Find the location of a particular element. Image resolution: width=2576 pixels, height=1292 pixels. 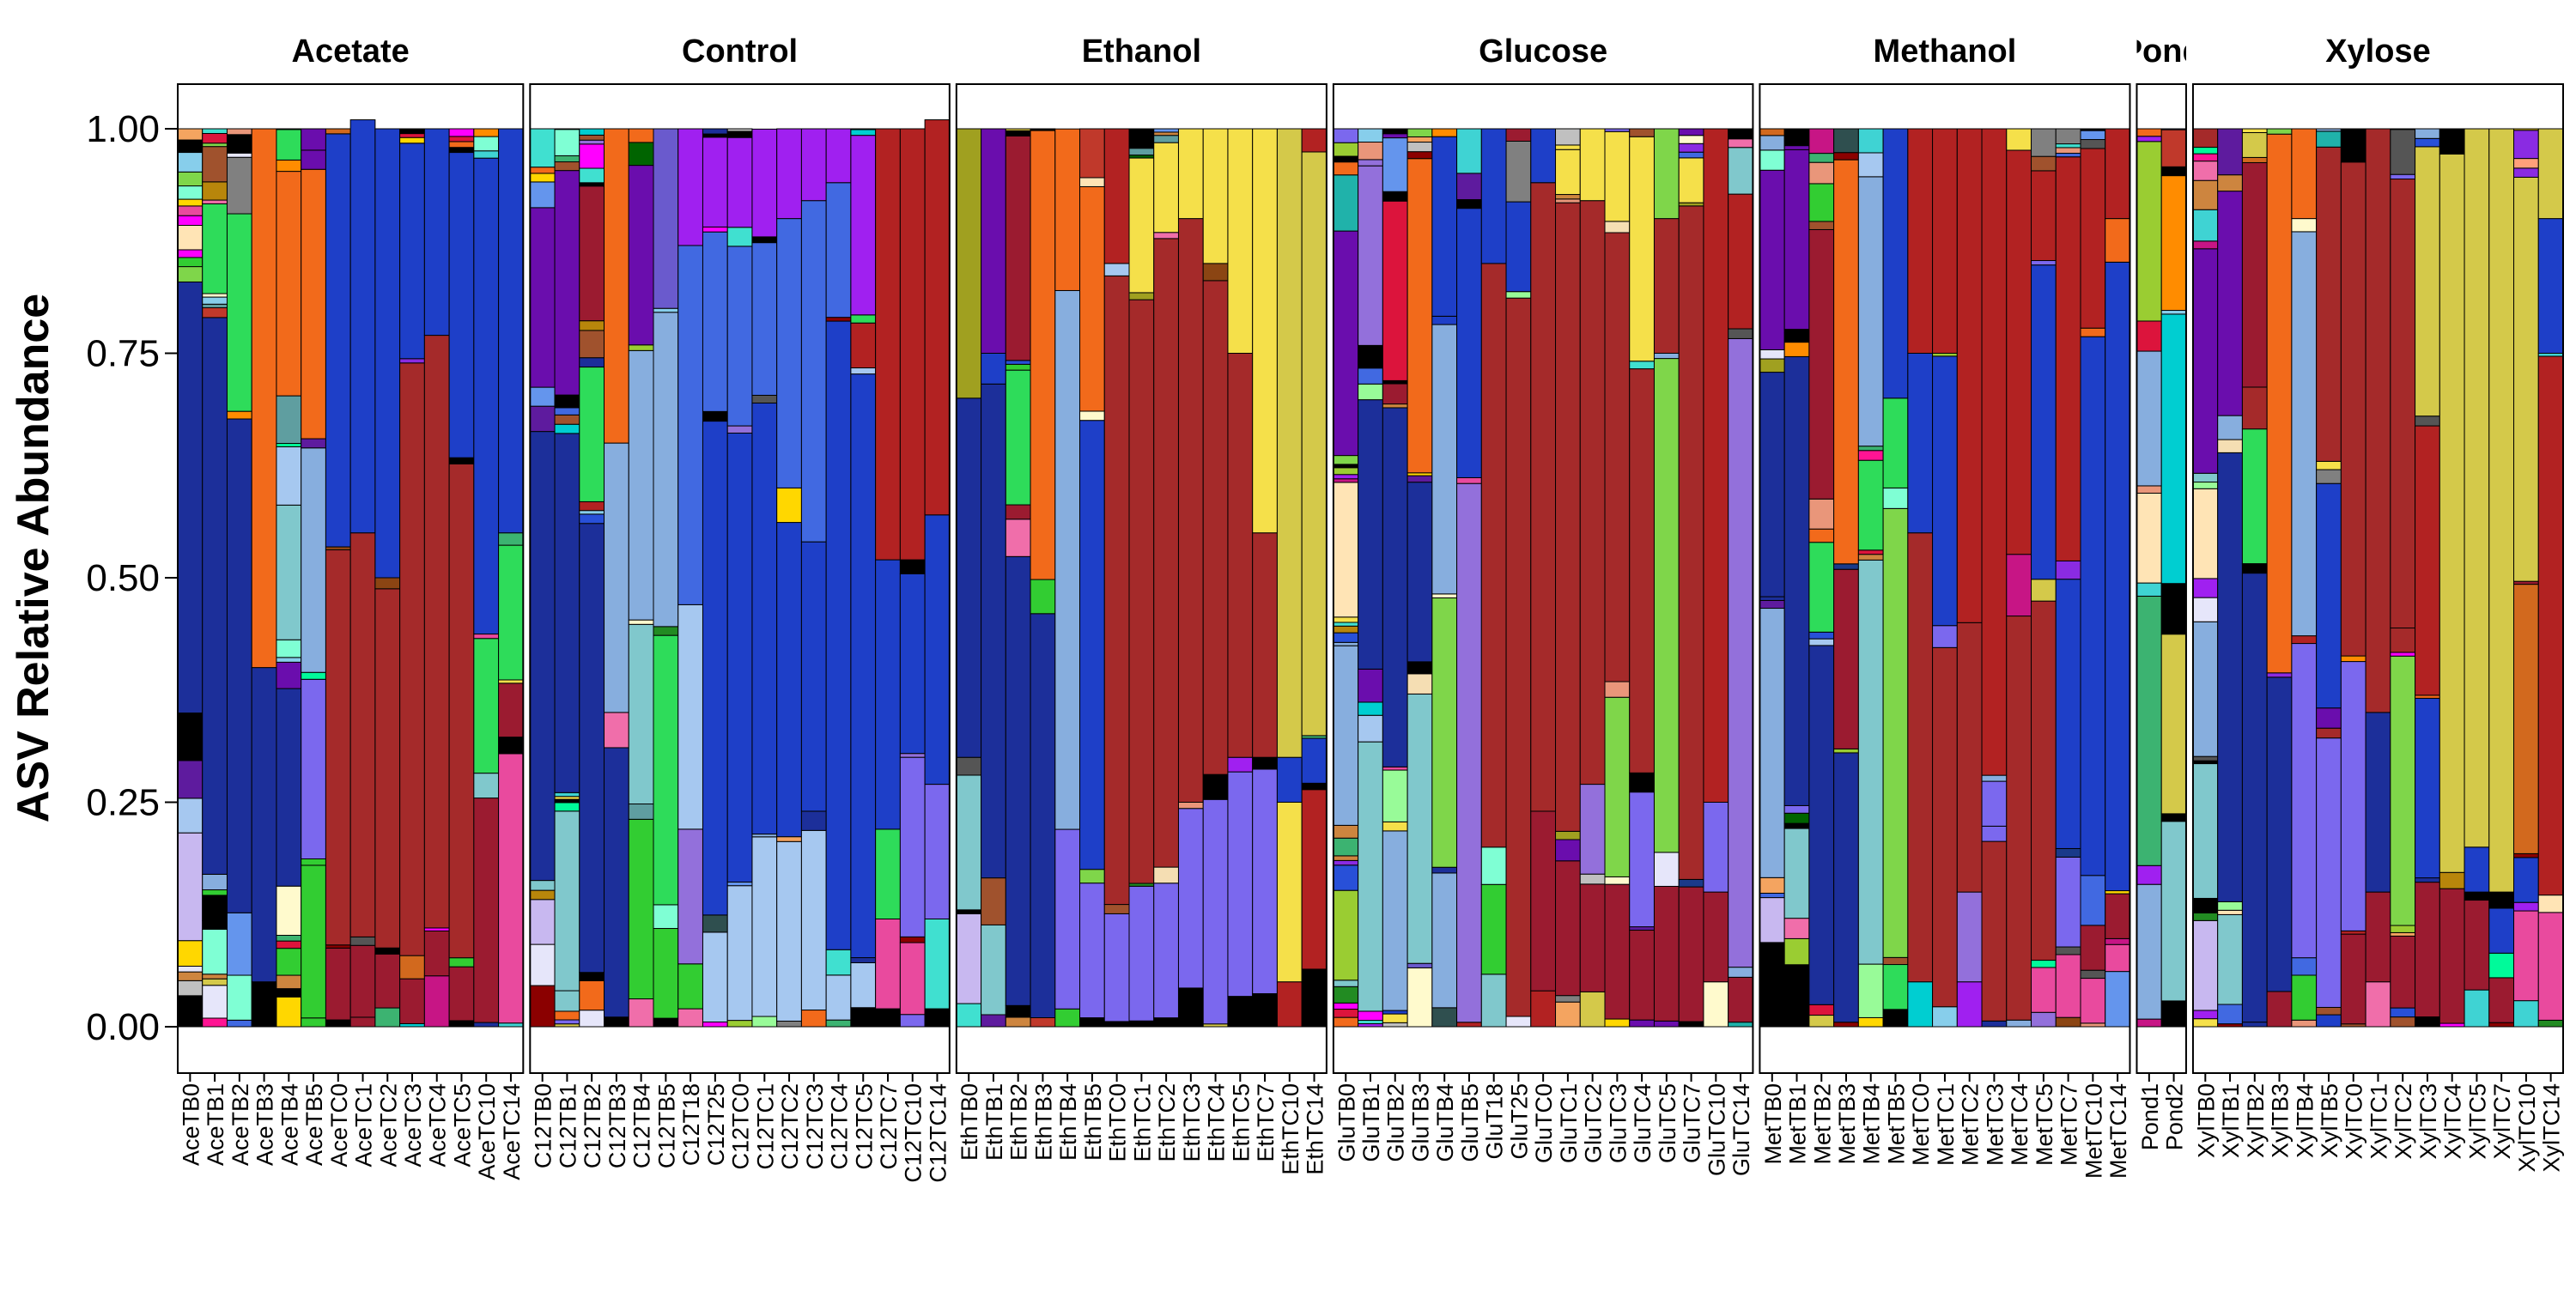

bar-EthTC3 is located at coordinates (1191, 578).